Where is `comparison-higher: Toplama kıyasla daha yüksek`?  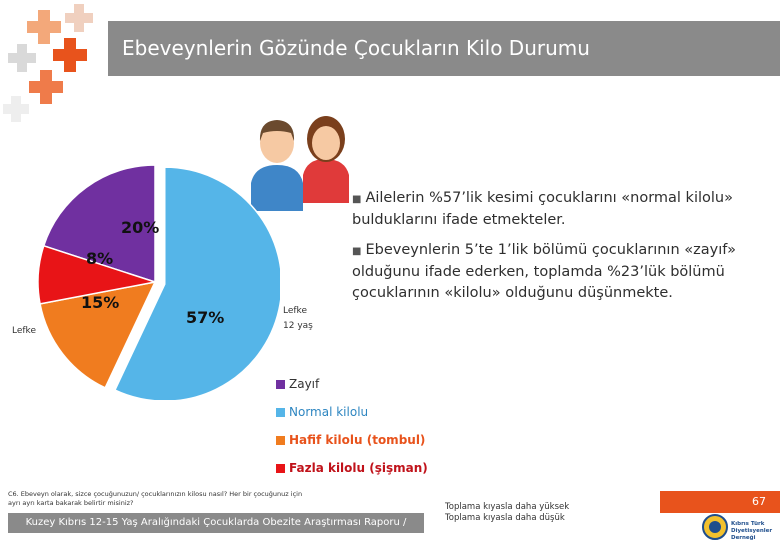
comparison-higher: Toplama kıyasla daha yüksek is located at coordinates (507, 507).